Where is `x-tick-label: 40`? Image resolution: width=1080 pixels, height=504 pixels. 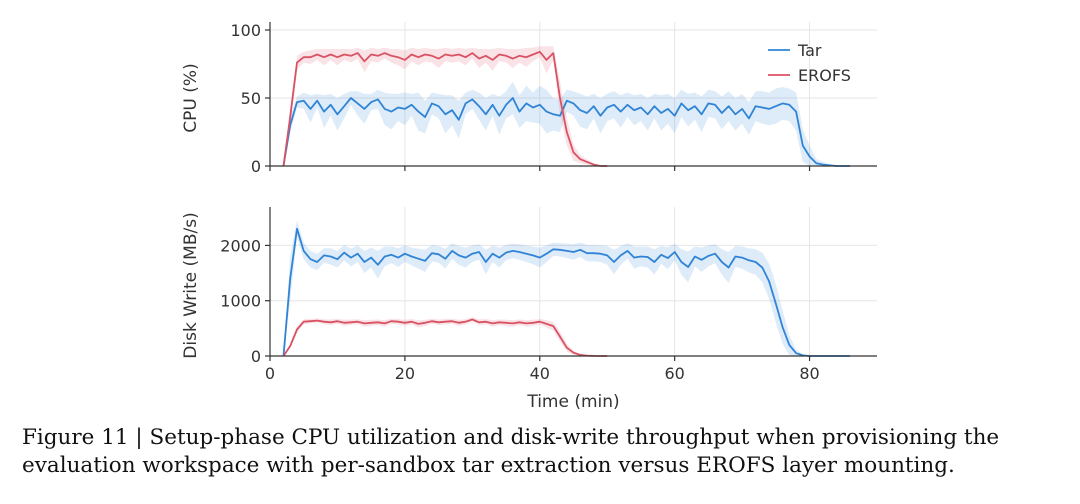 x-tick-label: 40 is located at coordinates (540, 373).